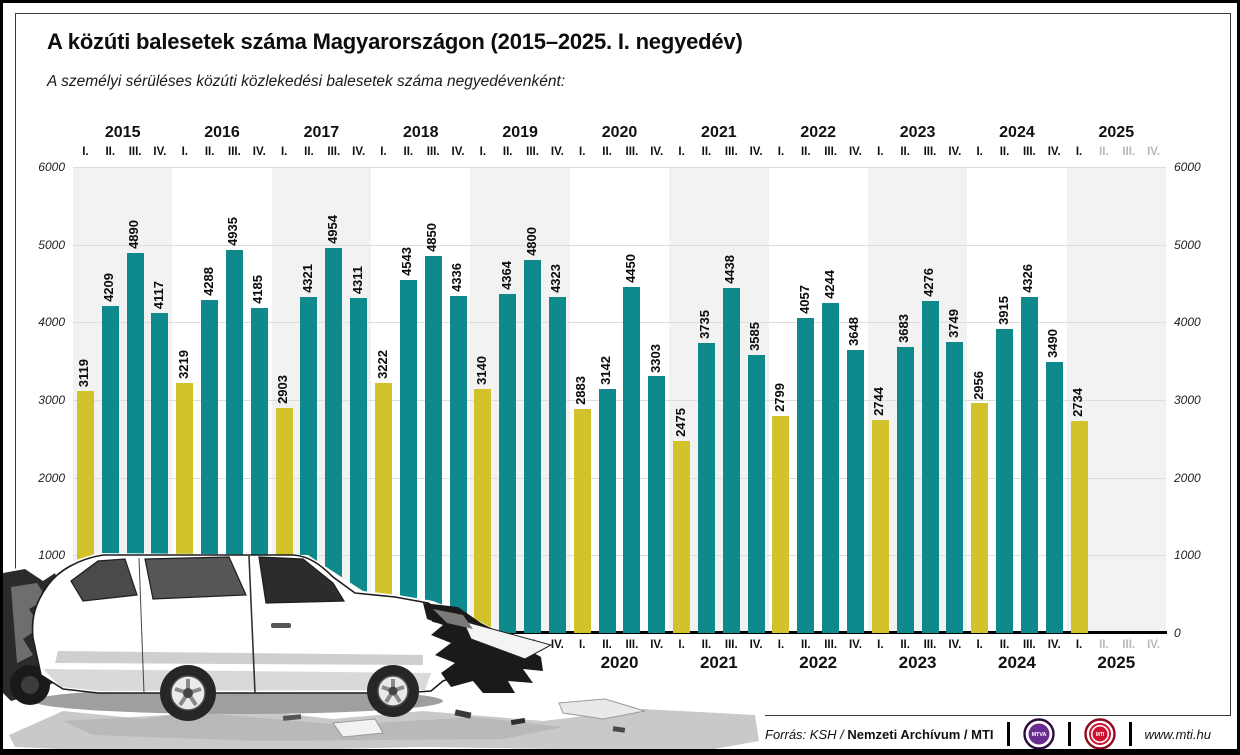 The width and height of the screenshot is (1240, 755). I want to click on bar-value-label: 3683, so click(904, 328).